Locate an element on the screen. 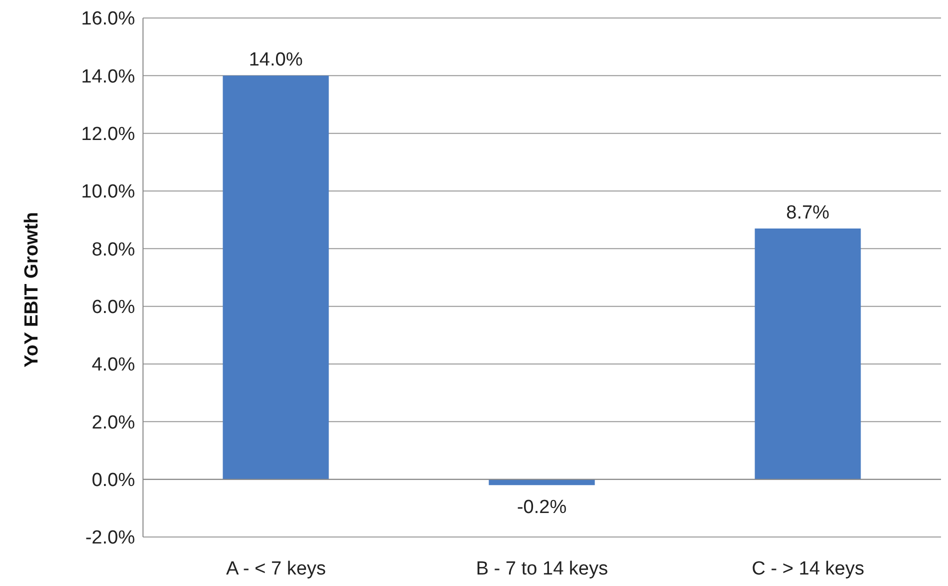  y-tick-label: 12.0% is located at coordinates (108, 135).